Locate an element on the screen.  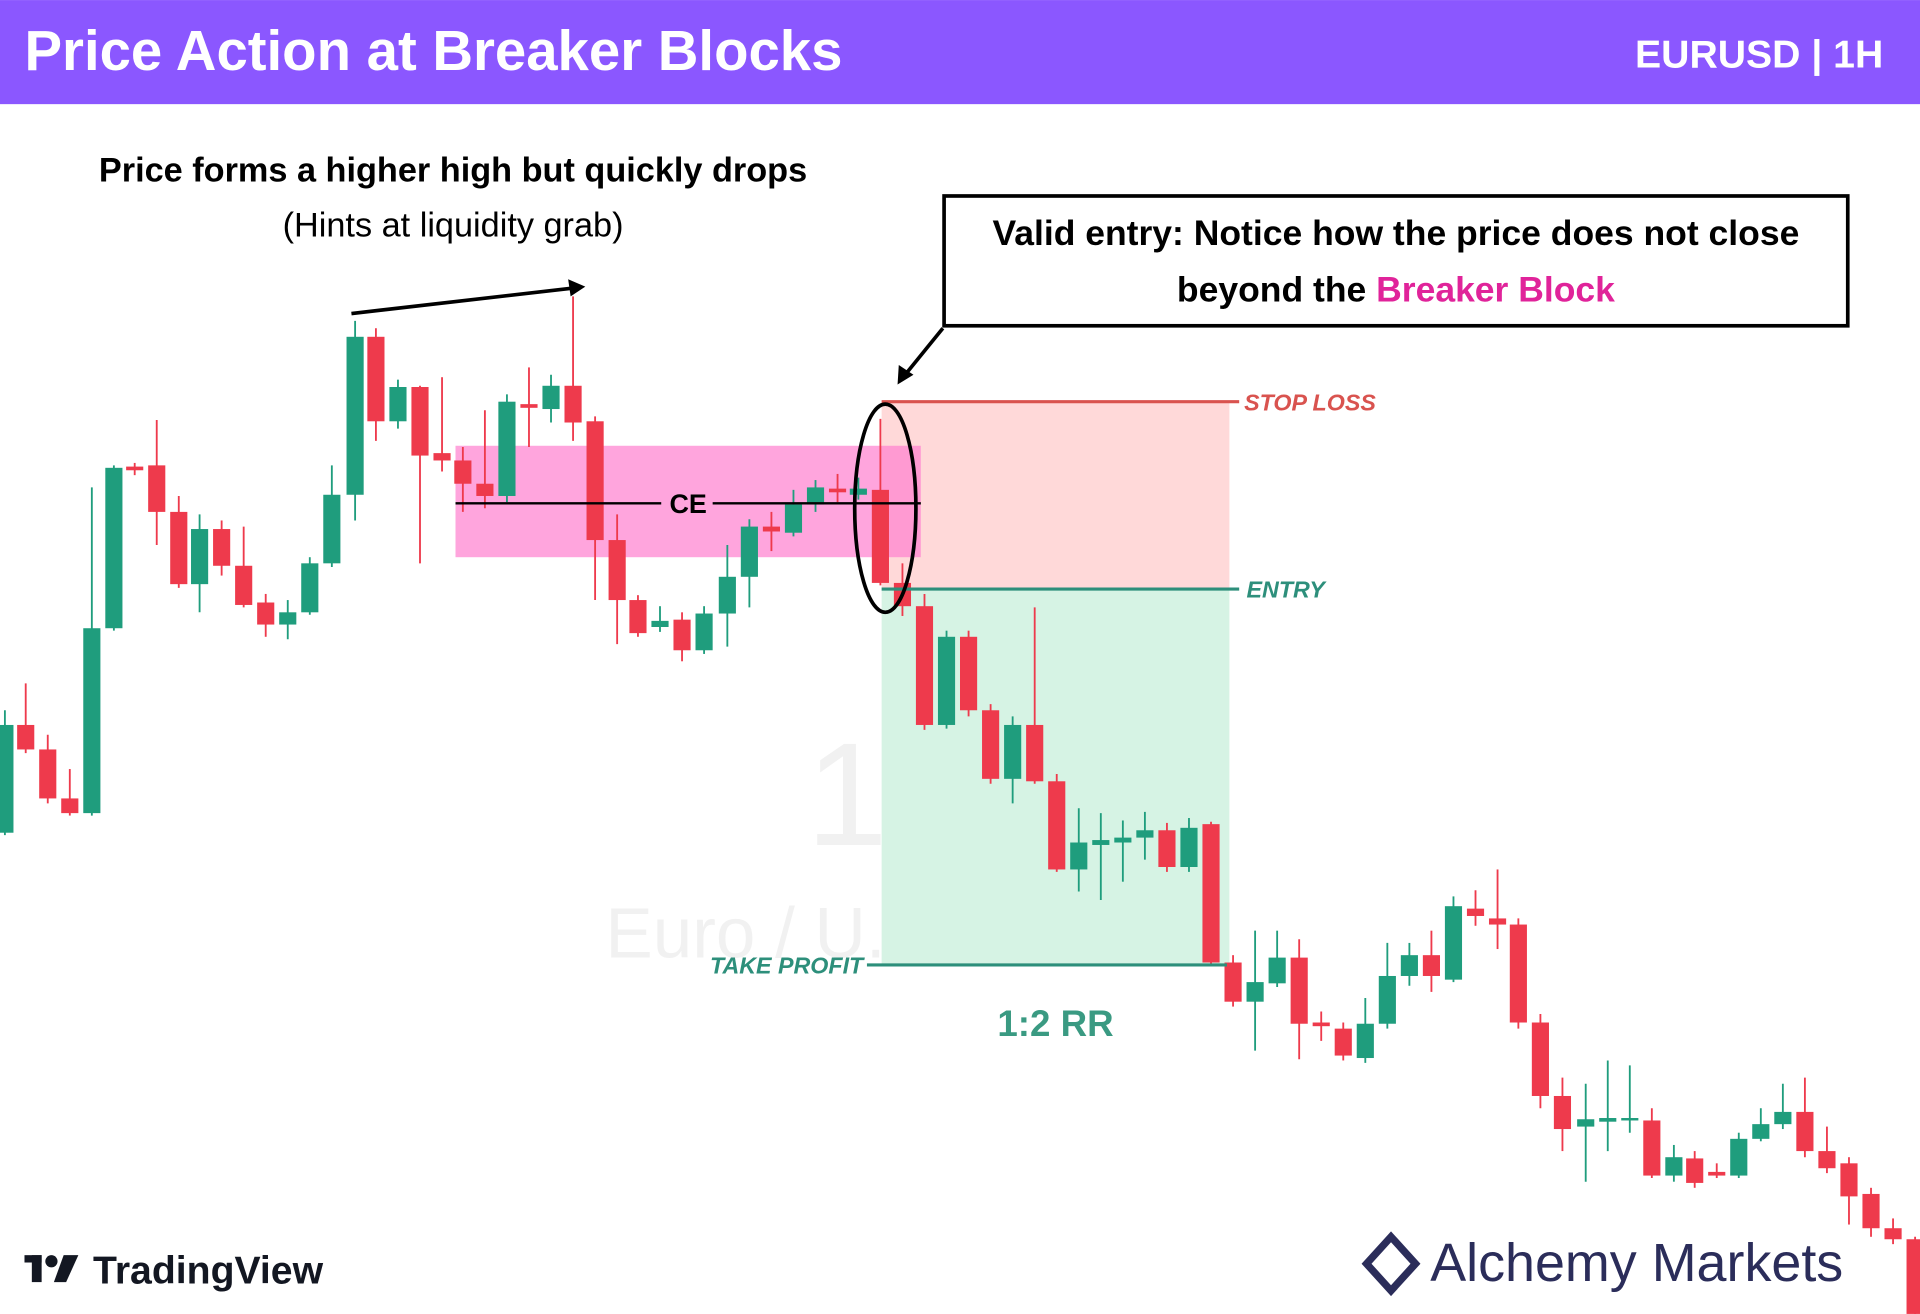
ce-label: CE is located at coordinates (687, 504).